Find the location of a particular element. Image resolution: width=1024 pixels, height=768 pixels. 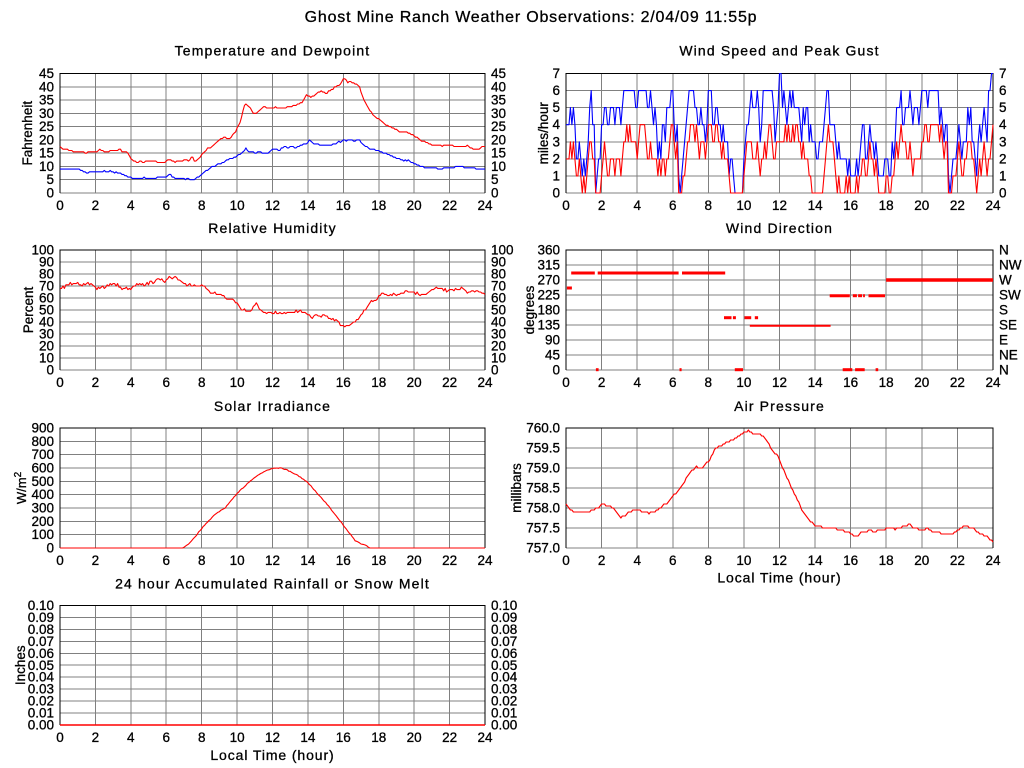

svg-text: NE is located at coordinates (1008, 355).